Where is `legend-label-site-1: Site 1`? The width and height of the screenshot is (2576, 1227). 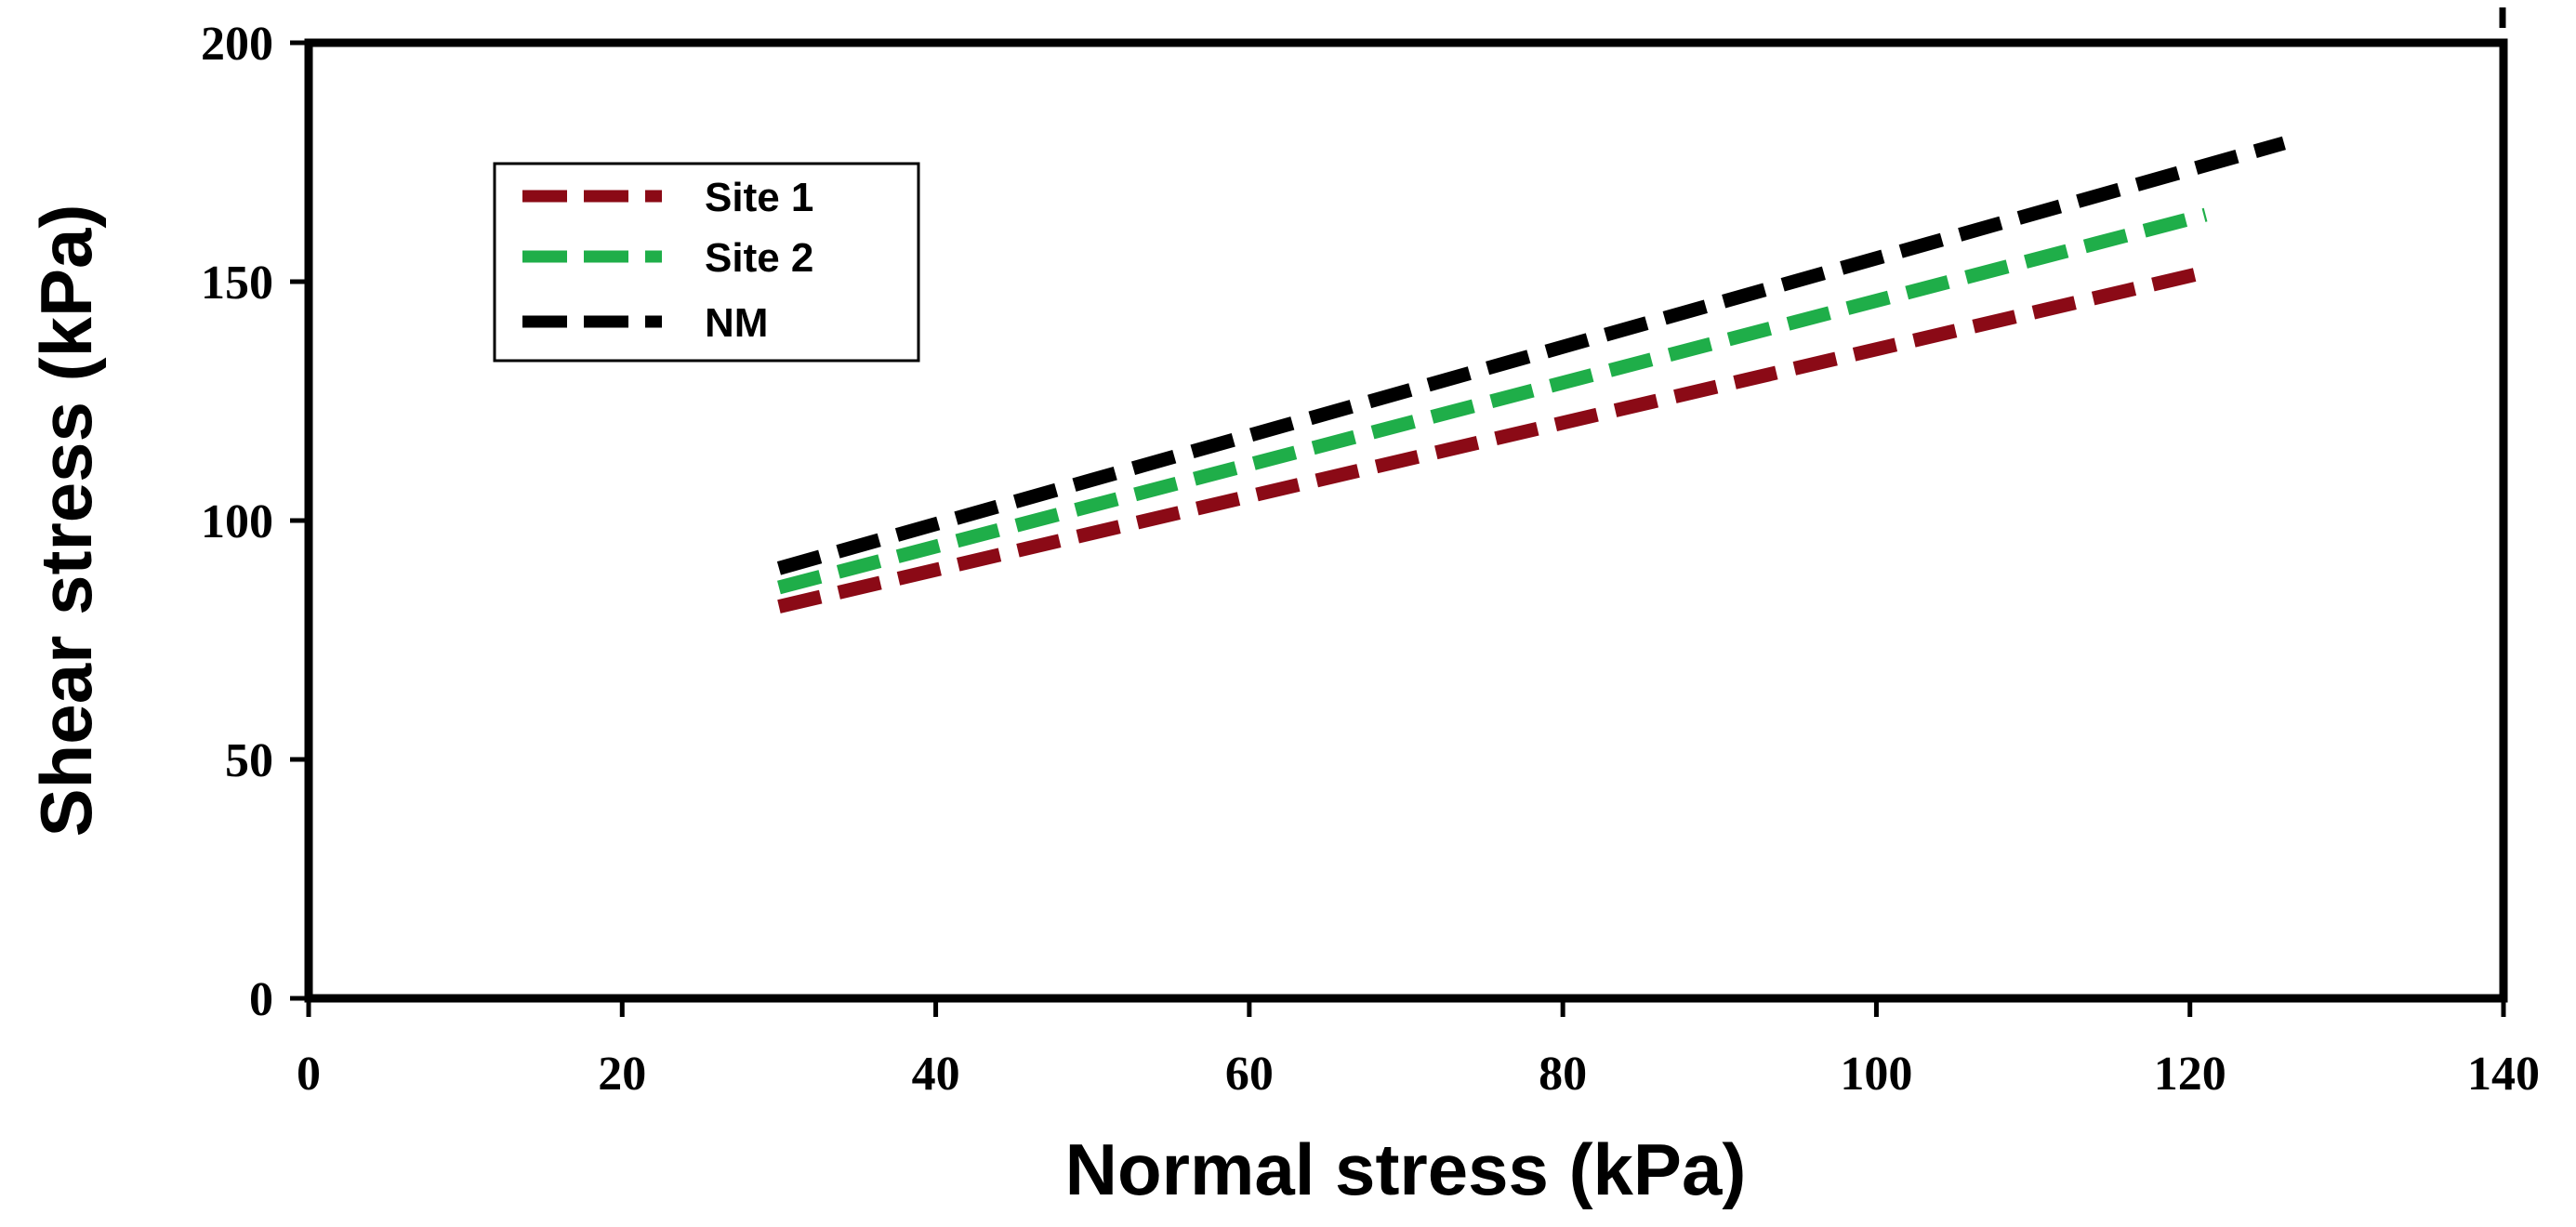
legend-label-site-1: Site 1 is located at coordinates (759, 198).